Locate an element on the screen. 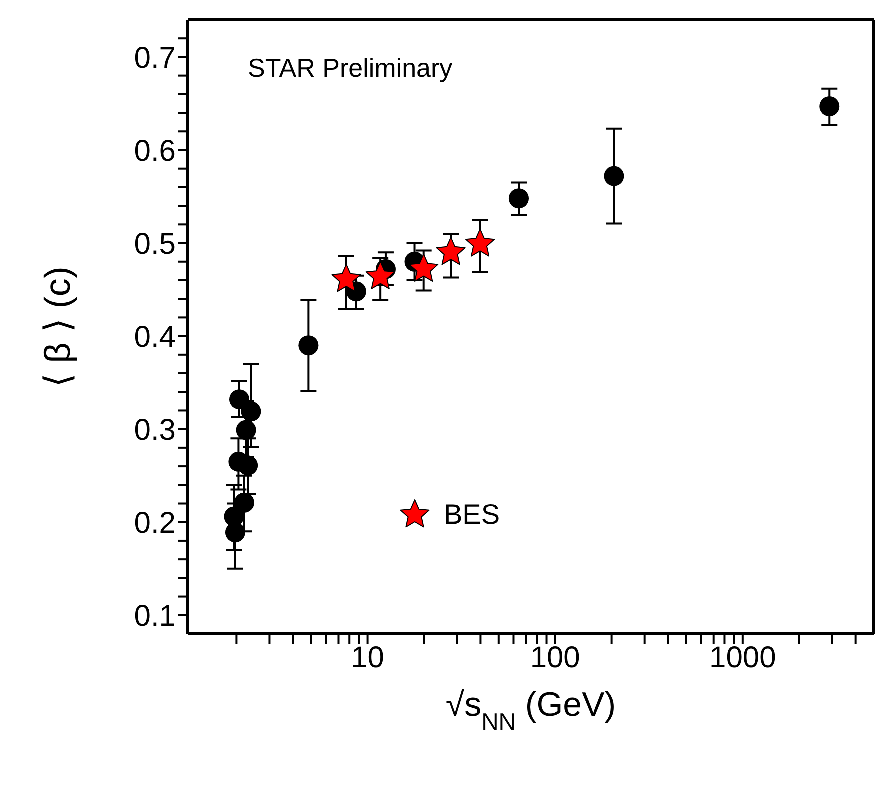 This screenshot has height=785, width=886. y-axis-title: ⟨ β ⟩ (c) is located at coordinates (57, 327).